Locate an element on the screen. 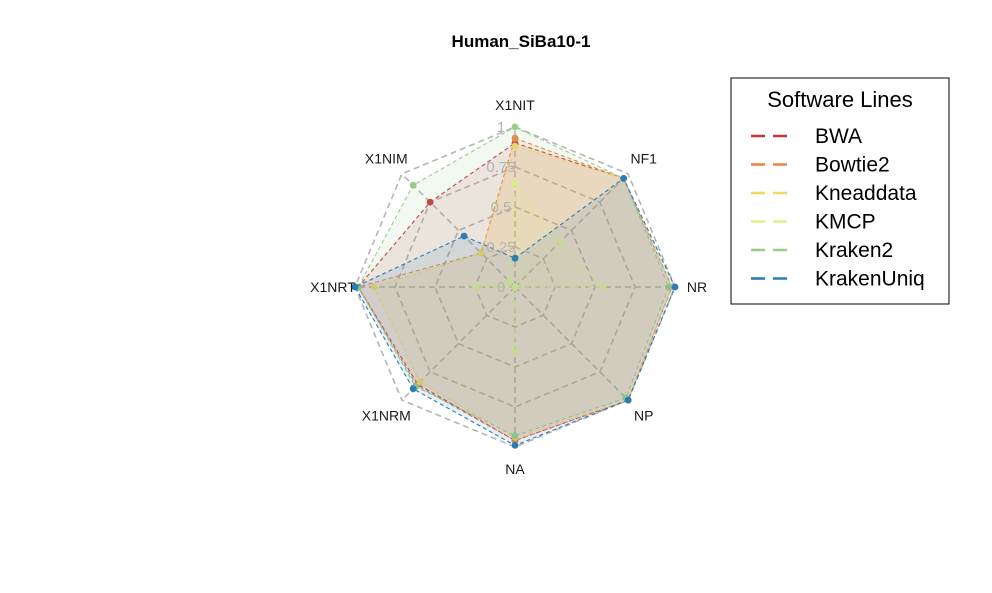  axis-label: NF1 is located at coordinates (643, 158).